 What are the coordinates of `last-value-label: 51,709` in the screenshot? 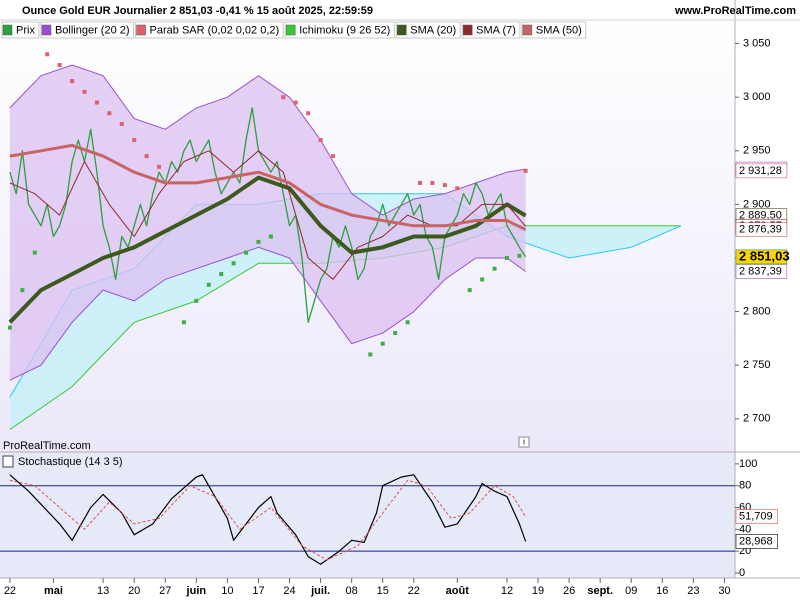 It's located at (756, 516).